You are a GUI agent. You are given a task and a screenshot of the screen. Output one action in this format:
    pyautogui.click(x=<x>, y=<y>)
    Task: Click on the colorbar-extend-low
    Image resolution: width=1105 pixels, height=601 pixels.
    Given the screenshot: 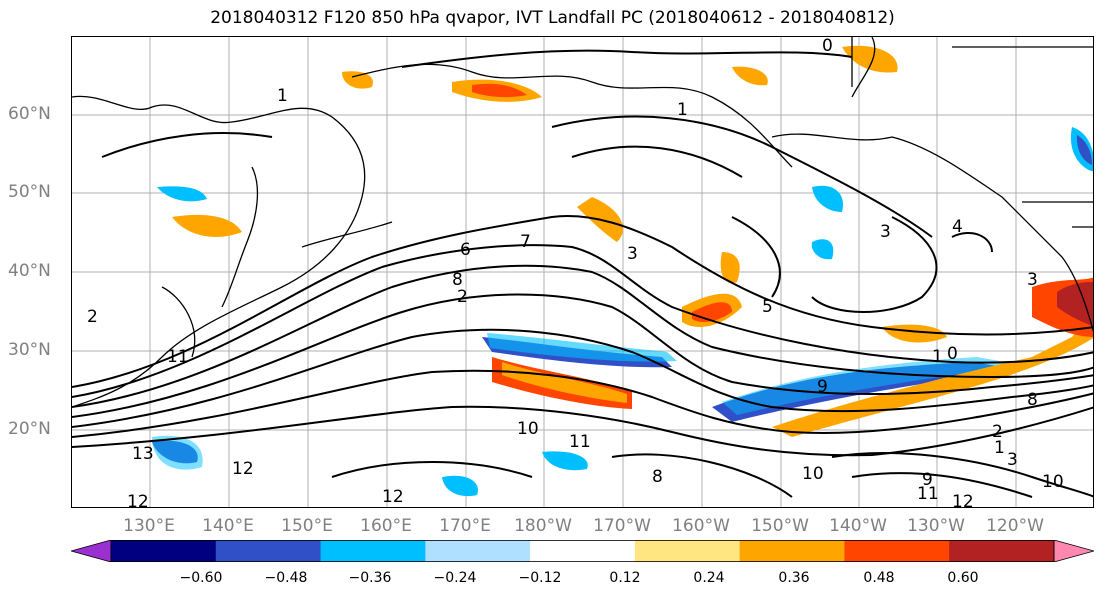 What is the action you would take?
    pyautogui.click(x=90, y=551)
    